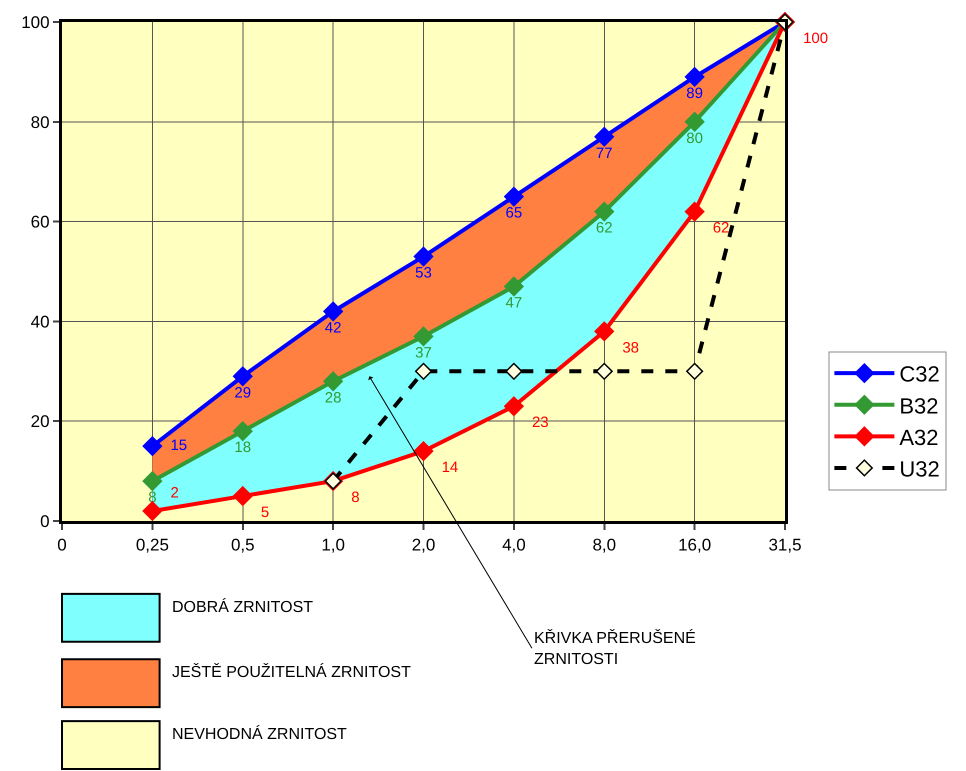 The height and width of the screenshot is (771, 966). Describe the element at coordinates (260, 734) in the screenshot. I see `text: NEVHODNÁ ZRNITOST` at that location.